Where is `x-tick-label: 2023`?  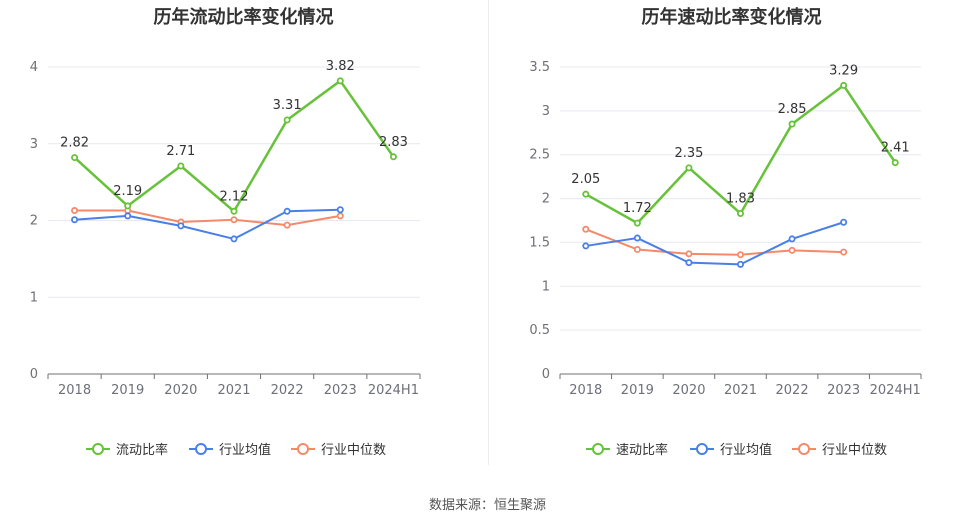 x-tick-label: 2023 is located at coordinates (340, 390).